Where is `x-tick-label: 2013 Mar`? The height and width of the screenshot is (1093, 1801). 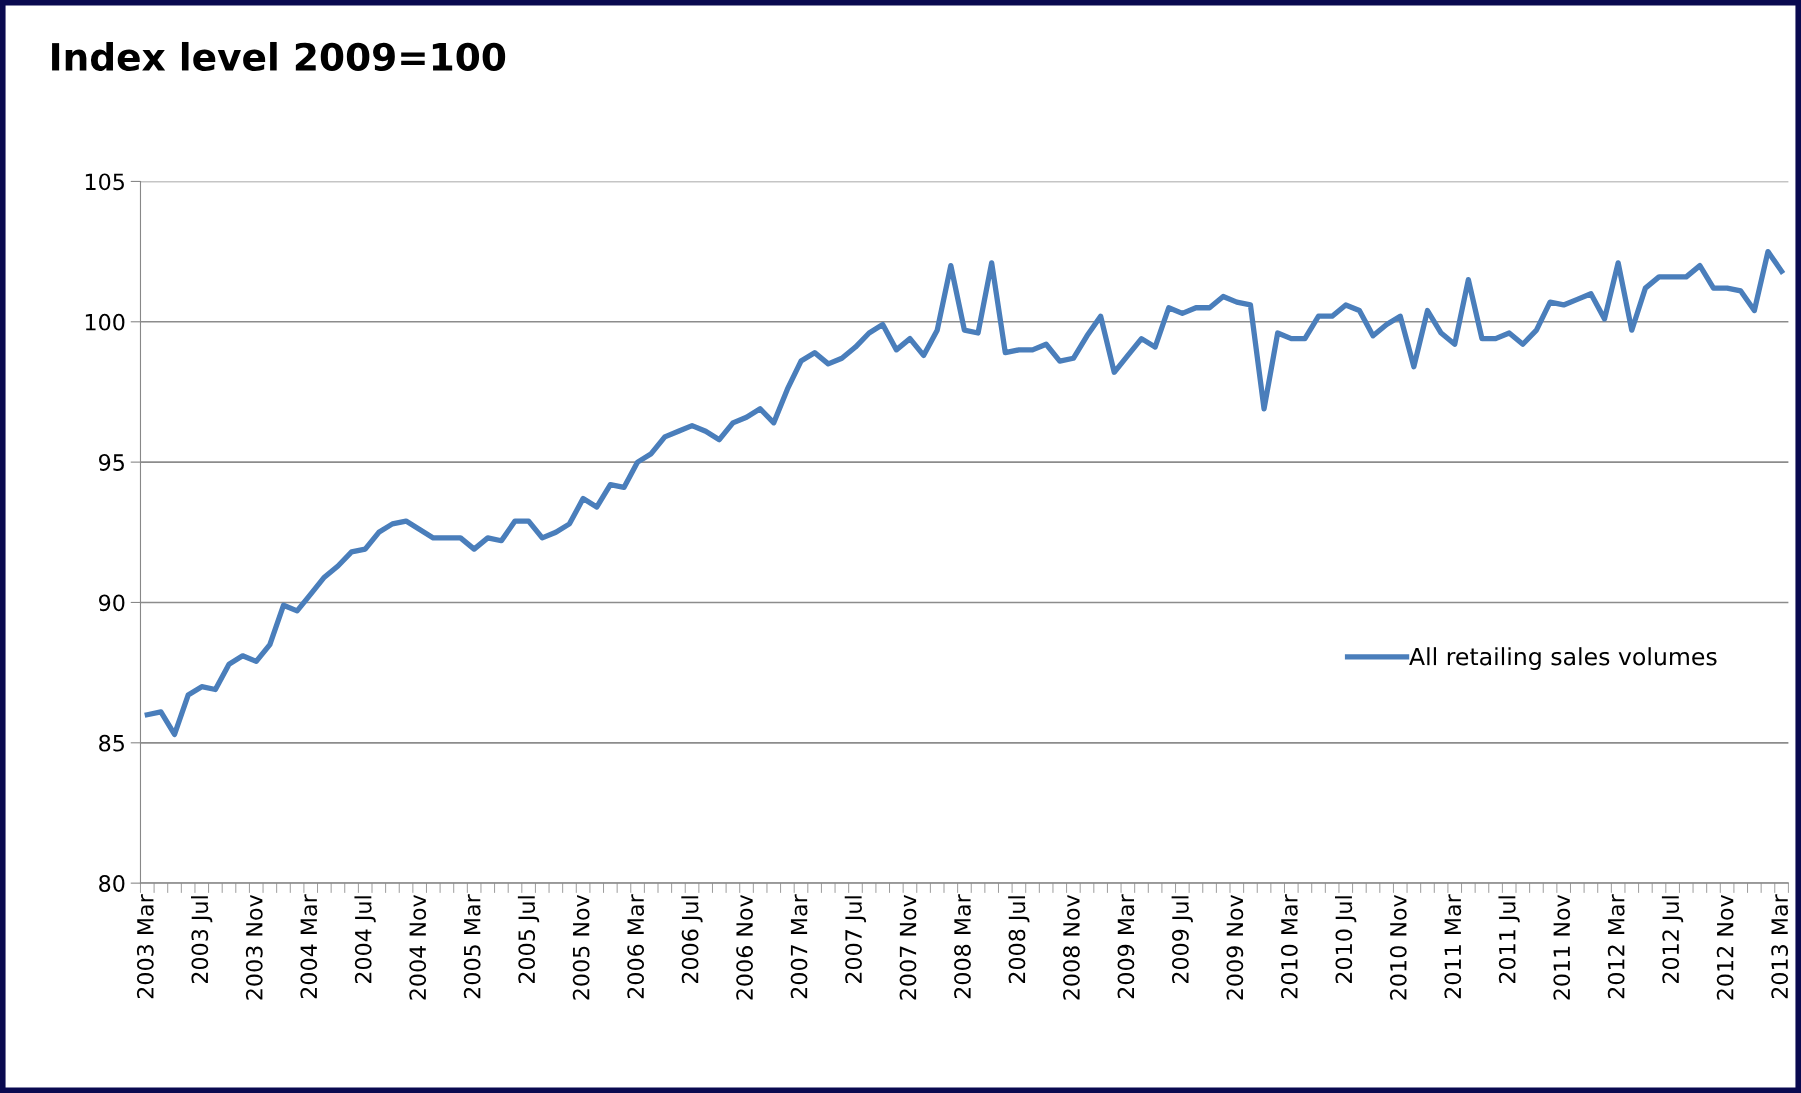 x-tick-label: 2013 Mar is located at coordinates (1780, 946).